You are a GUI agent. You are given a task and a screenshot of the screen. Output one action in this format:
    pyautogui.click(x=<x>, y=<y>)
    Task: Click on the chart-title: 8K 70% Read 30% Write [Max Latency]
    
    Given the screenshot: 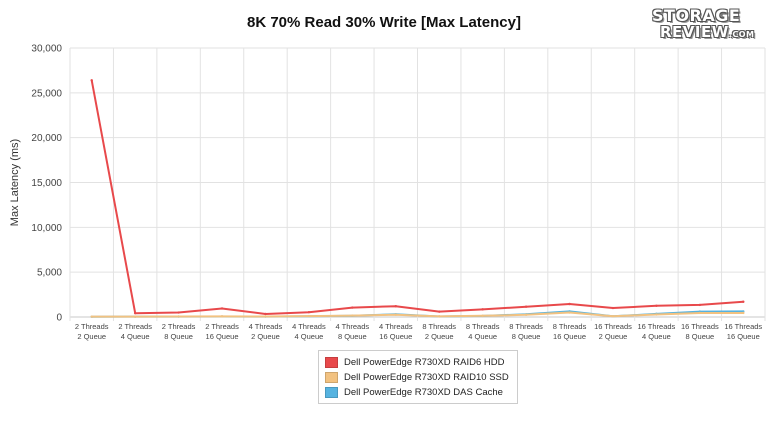 What is the action you would take?
    pyautogui.click(x=384, y=22)
    